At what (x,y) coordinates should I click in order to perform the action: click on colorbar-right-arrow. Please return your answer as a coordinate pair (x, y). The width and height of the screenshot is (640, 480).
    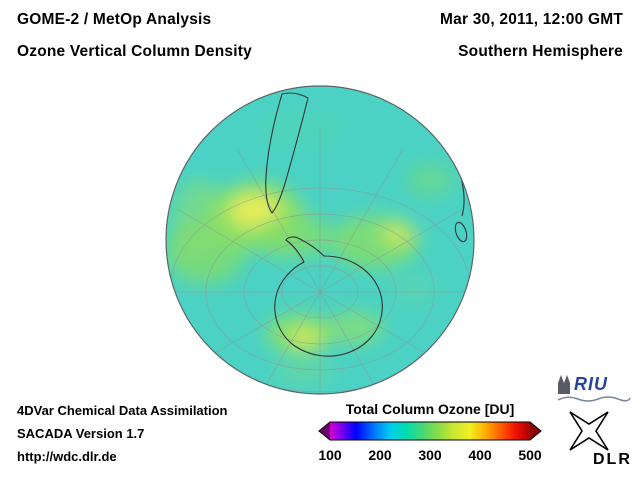
    Looking at the image, I should click on (535, 431).